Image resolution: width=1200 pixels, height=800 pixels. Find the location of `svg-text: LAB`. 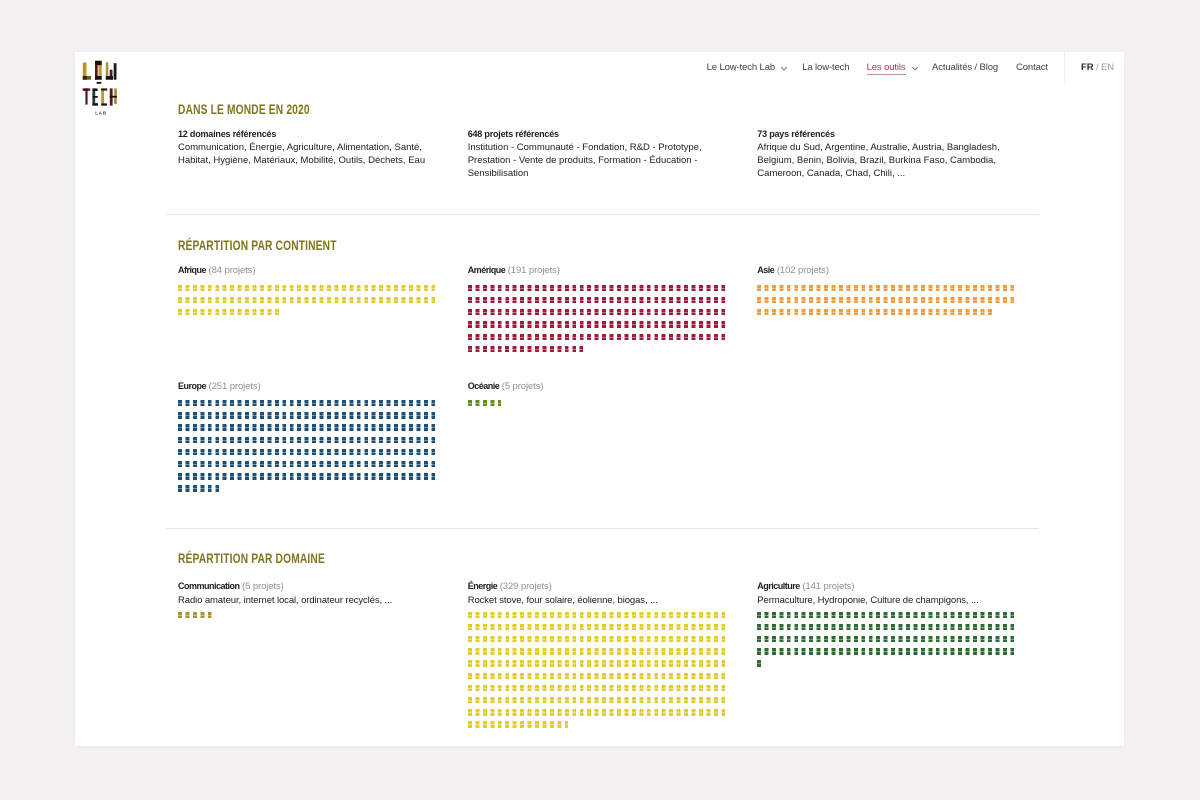

svg-text: LAB is located at coordinates (101, 112).